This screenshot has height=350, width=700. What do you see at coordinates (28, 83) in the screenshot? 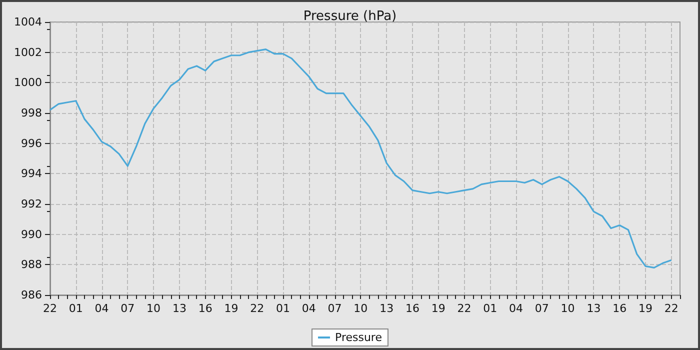
I see `y-tick-label: 1000` at bounding box center [28, 83].